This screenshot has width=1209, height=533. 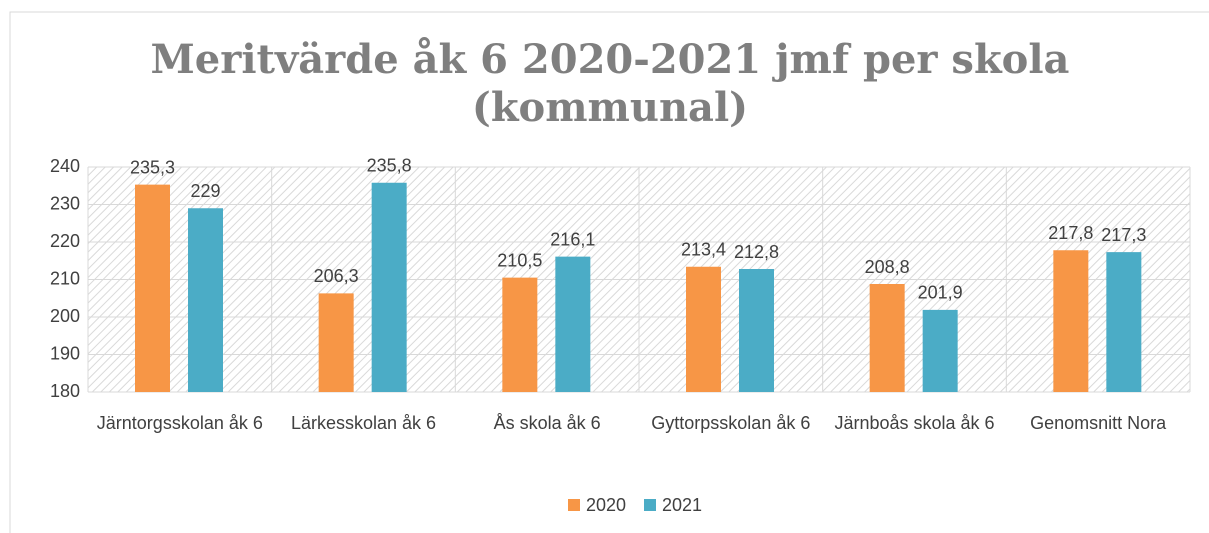 What do you see at coordinates (389, 166) in the screenshot?
I see `data-label: 235,8` at bounding box center [389, 166].